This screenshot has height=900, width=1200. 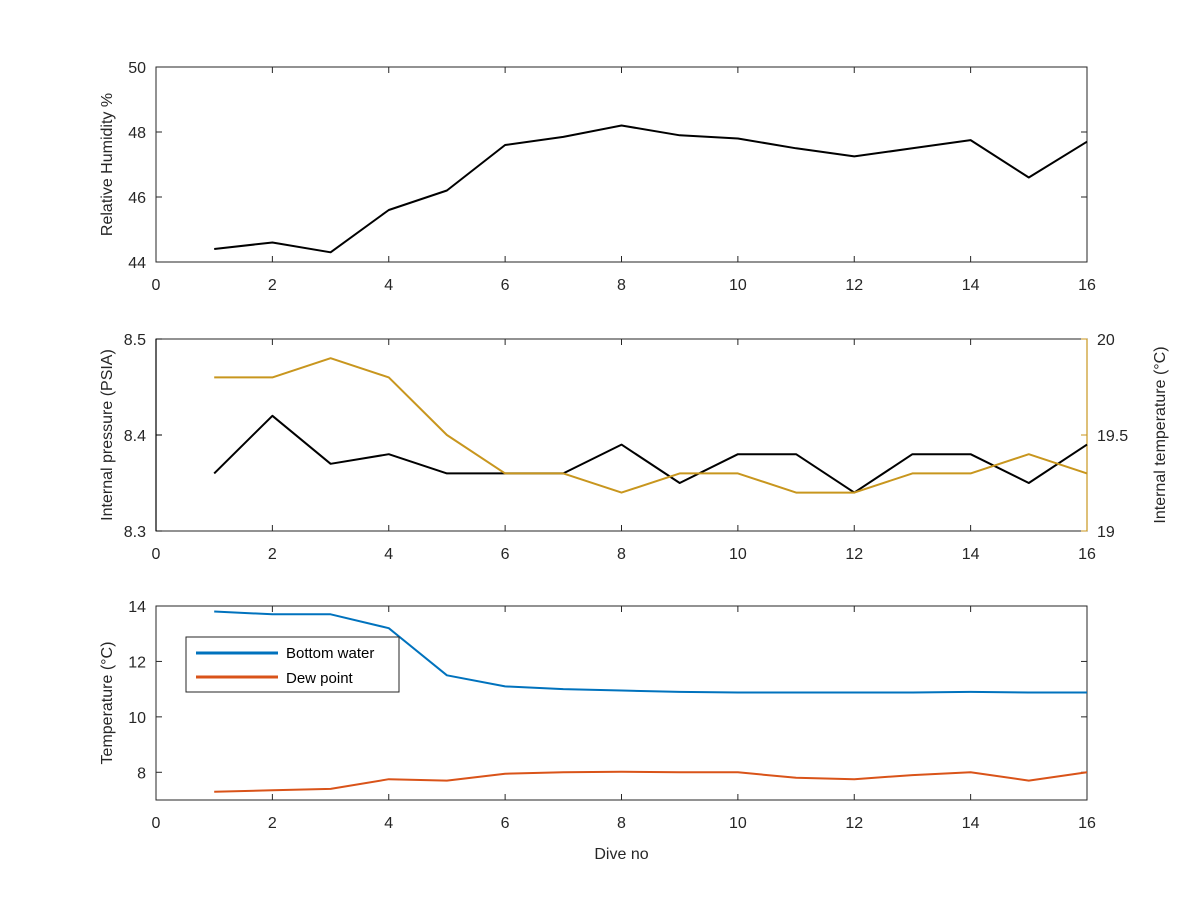 What do you see at coordinates (621, 854) in the screenshot?
I see `x-axis-label: Dive no` at bounding box center [621, 854].